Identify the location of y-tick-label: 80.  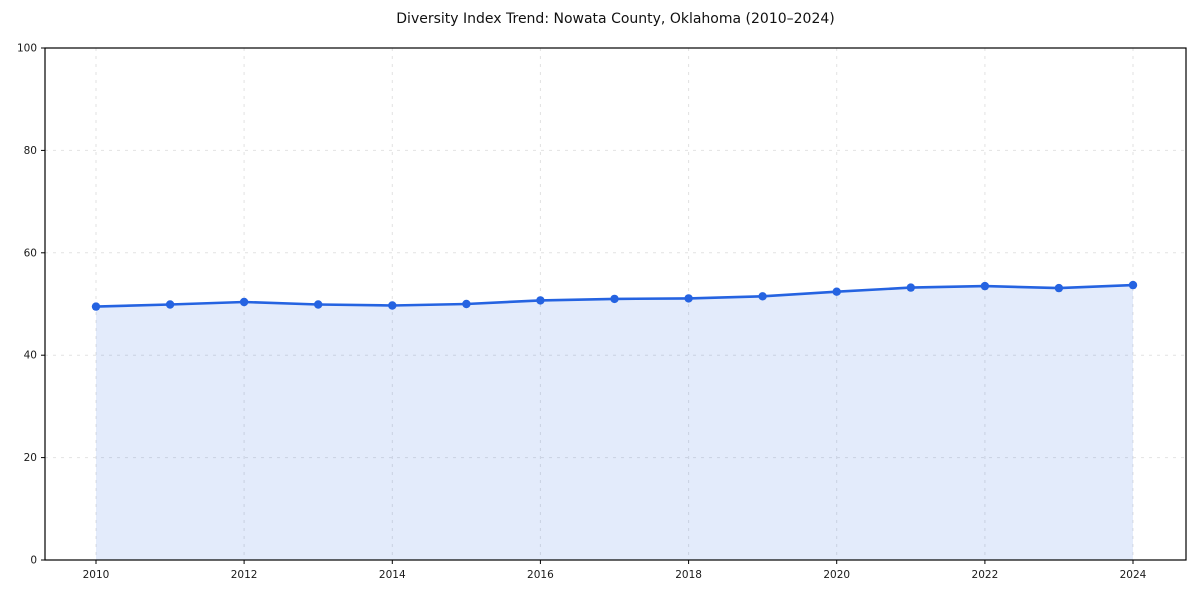
(30, 151).